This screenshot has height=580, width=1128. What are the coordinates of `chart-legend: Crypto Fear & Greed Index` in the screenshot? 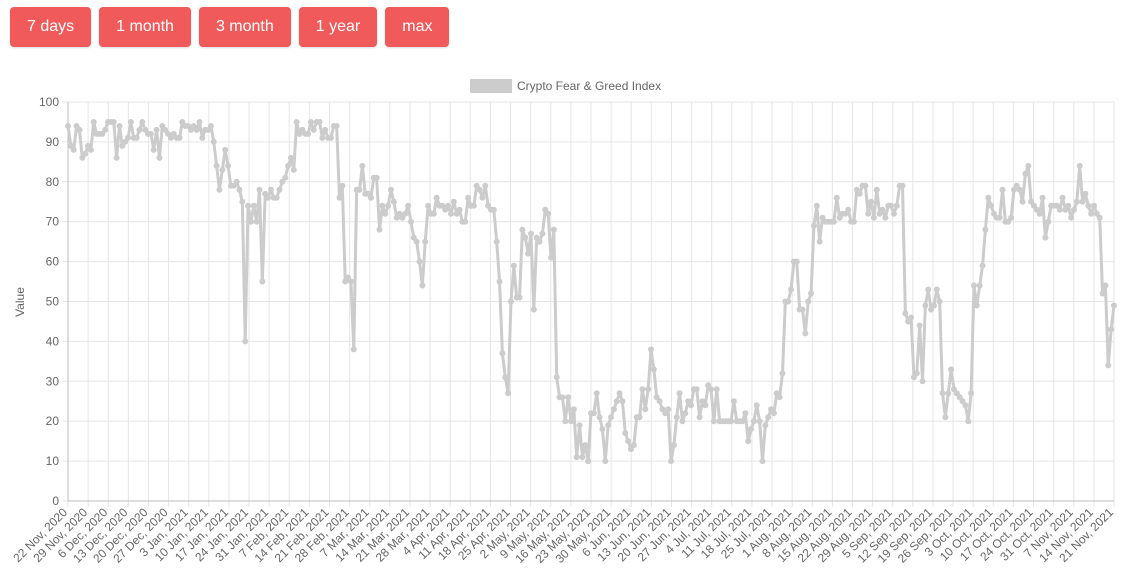 It's located at (565, 86).